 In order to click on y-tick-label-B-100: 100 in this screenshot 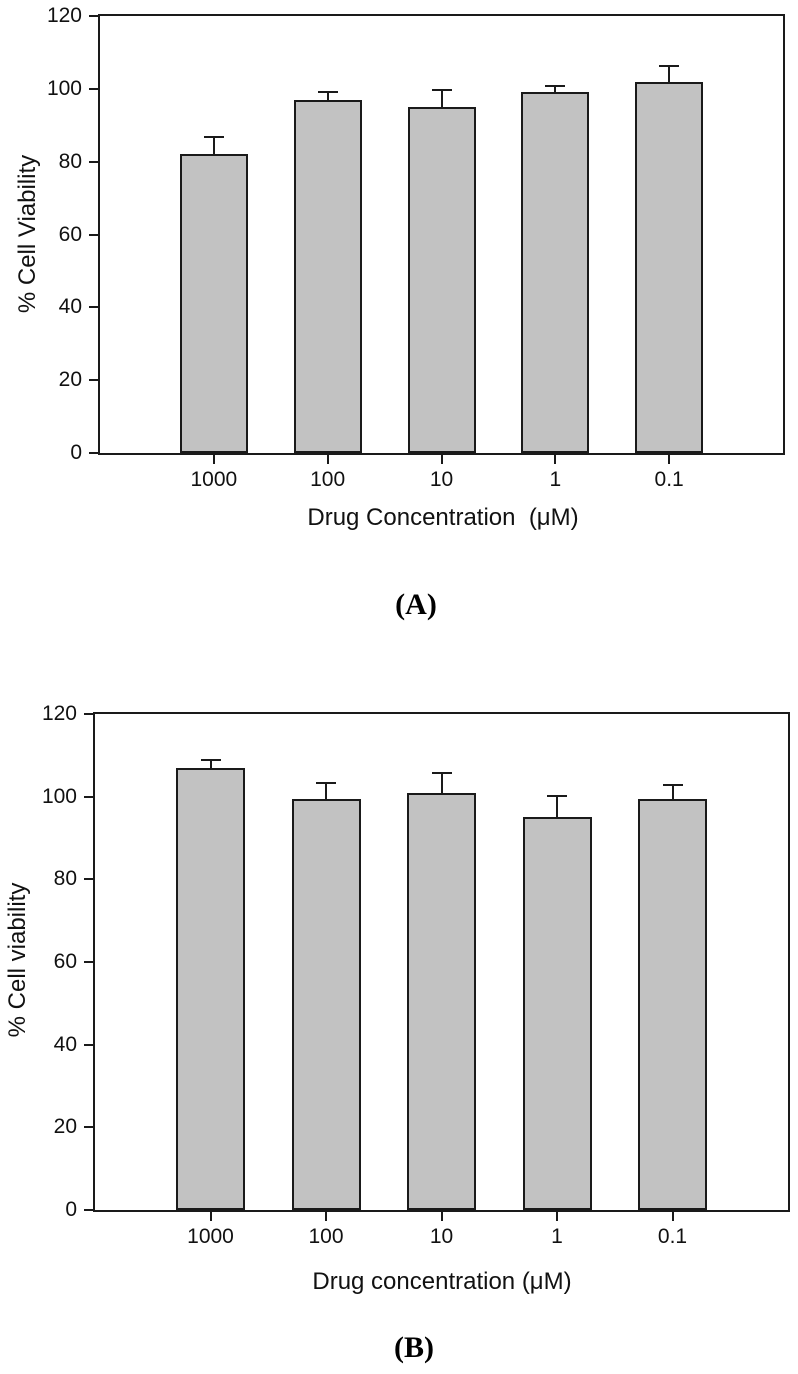, I will do `click(59, 796)`.